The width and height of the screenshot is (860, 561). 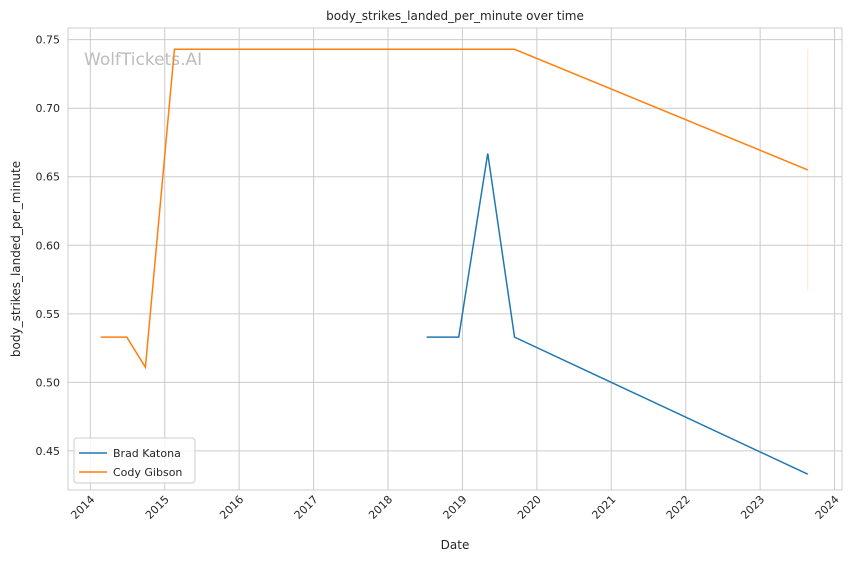 What do you see at coordinates (231, 507) in the screenshot?
I see `x-tick-label: 2016` at bounding box center [231, 507].